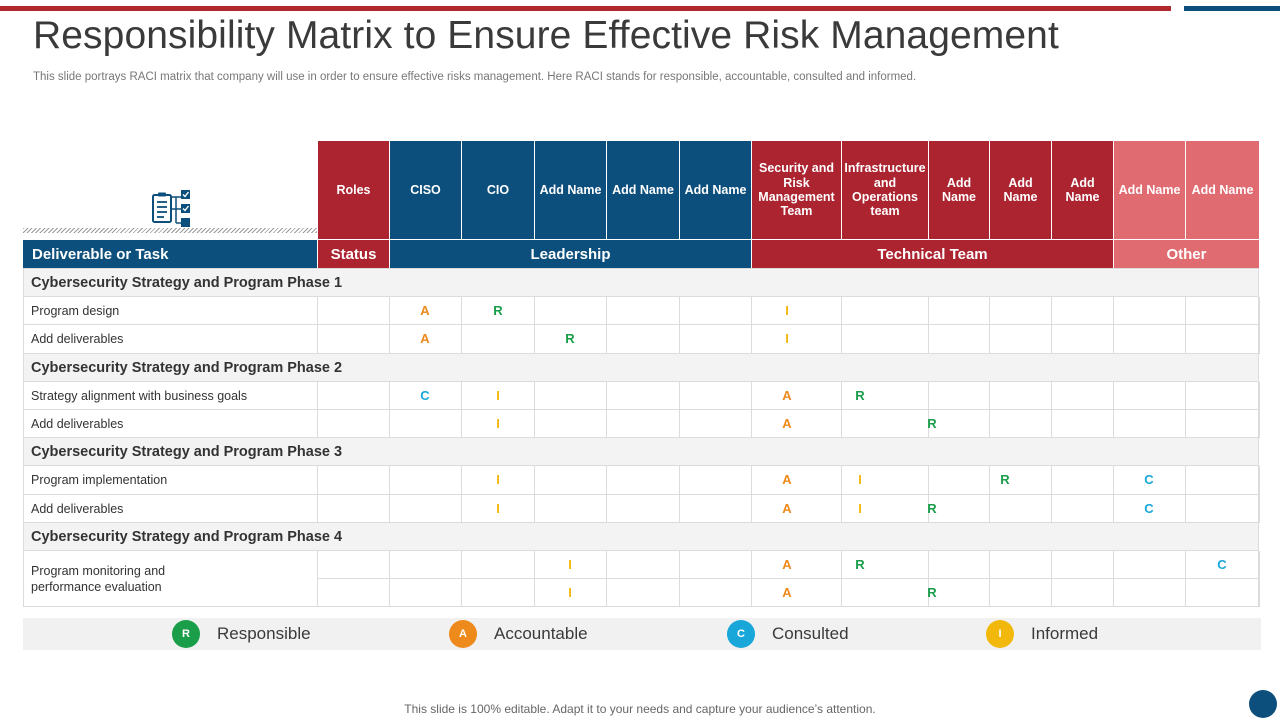 This screenshot has width=1280, height=720. I want to click on legend-item-consulted: C Consulted, so click(788, 634).